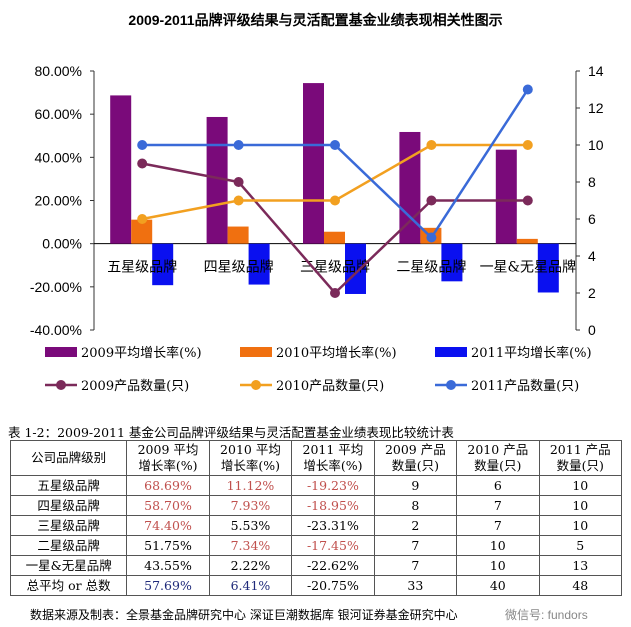 This screenshot has height=627, width=631. What do you see at coordinates (580, 458) in the screenshot?
I see `column-header: 2011 产品 数量(只)` at bounding box center [580, 458].